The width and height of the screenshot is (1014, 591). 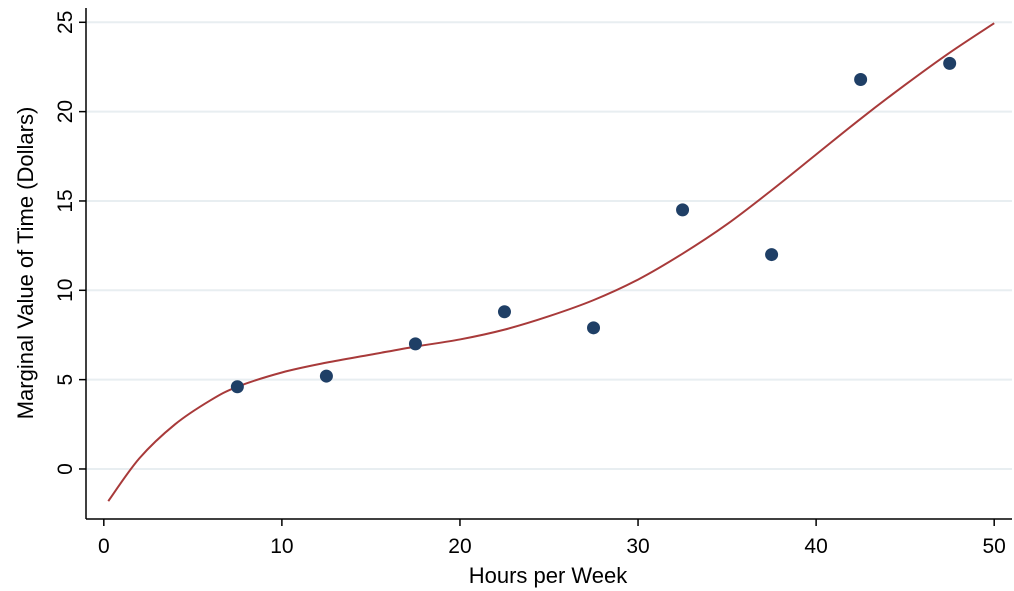 What do you see at coordinates (459, 546) in the screenshot?
I see `x-tick-label: 20` at bounding box center [459, 546].